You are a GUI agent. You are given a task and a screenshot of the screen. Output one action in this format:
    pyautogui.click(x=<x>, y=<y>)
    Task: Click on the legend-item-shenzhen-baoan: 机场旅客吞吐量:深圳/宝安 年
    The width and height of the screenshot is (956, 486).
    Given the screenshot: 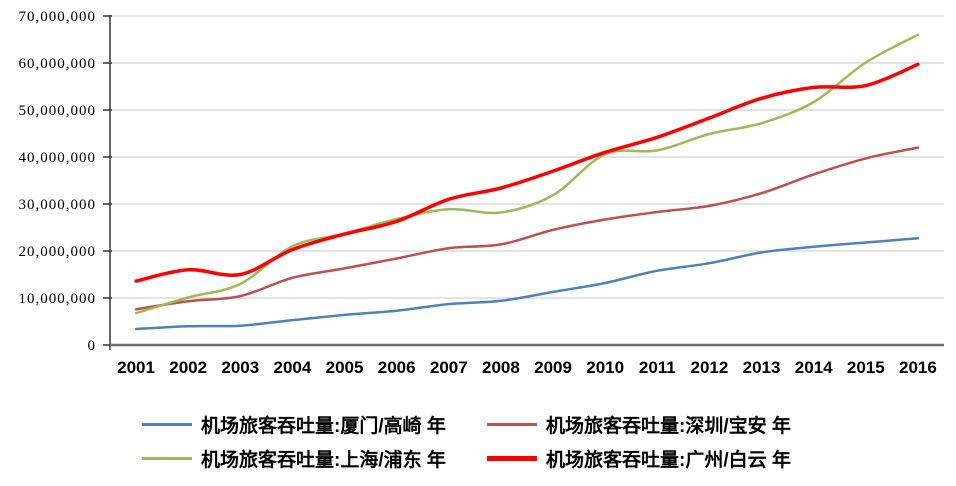 What is the action you would take?
    pyautogui.click(x=659, y=424)
    